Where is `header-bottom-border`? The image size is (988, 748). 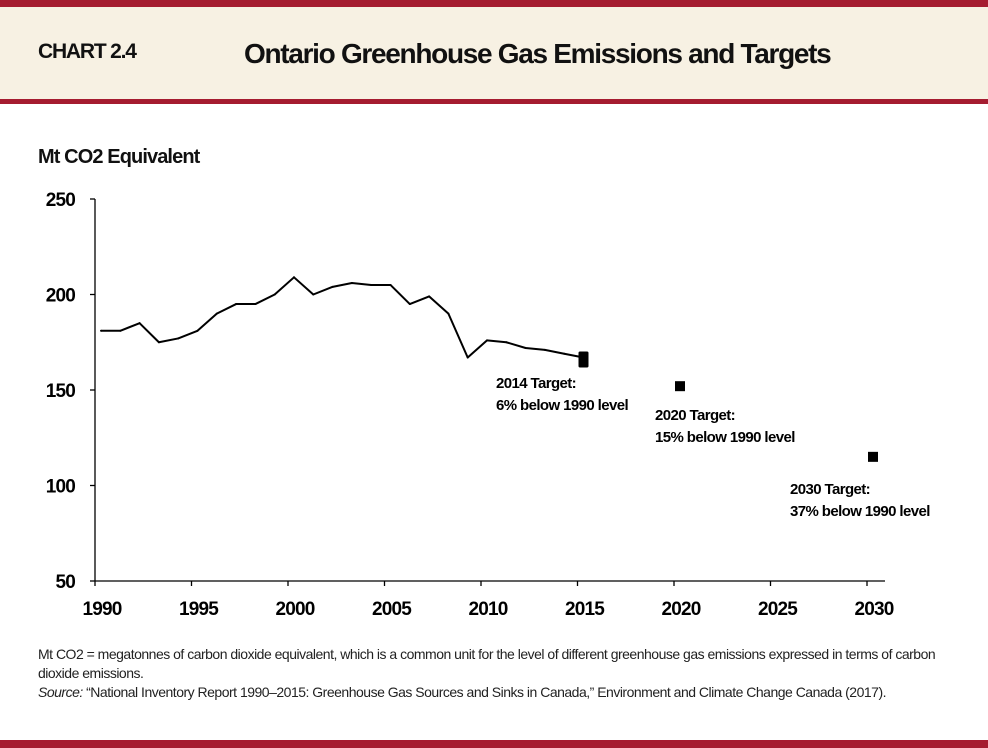 header-bottom-border is located at coordinates (494, 101).